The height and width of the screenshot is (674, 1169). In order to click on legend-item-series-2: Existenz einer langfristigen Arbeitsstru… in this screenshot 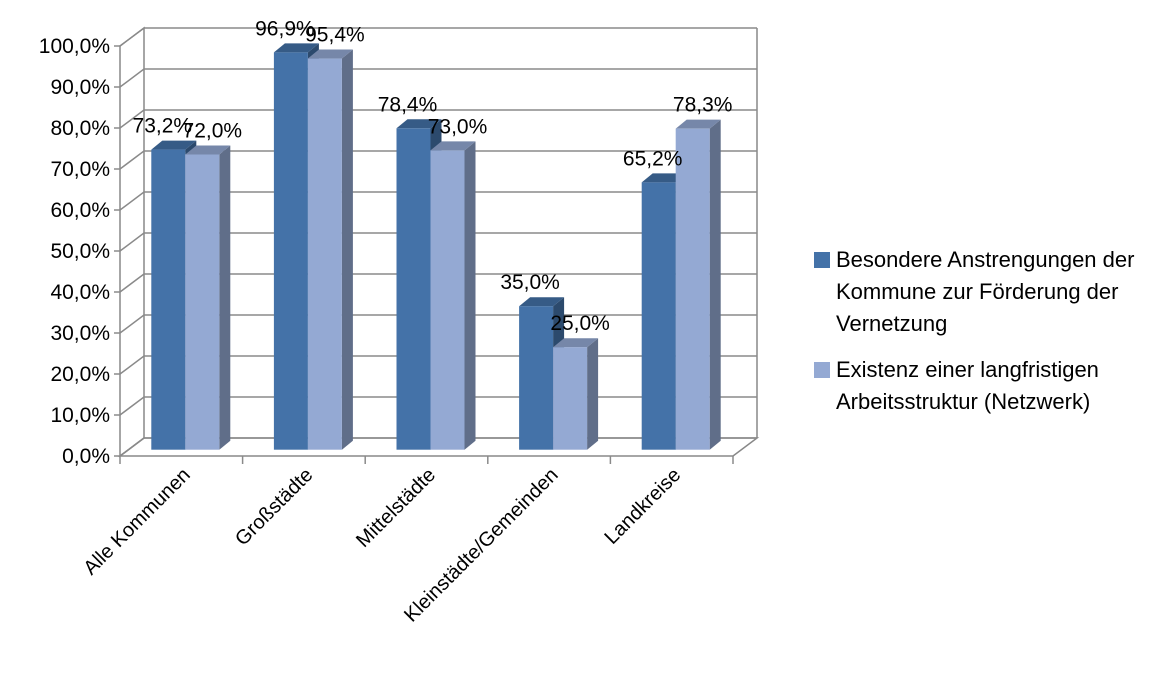, I will do `click(989, 386)`.